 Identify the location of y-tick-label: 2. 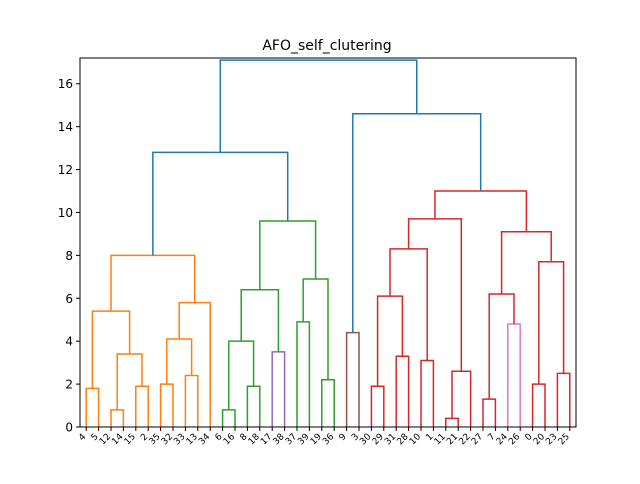
(69, 385).